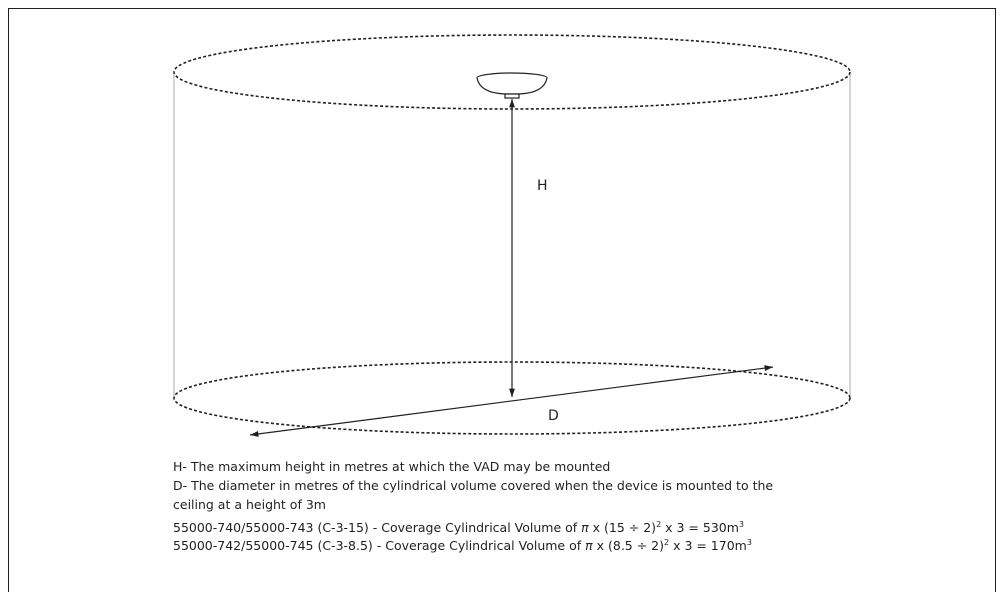 Image resolution: width=1004 pixels, height=592 pixels. I want to click on legend-line: ceiling at a height of 3m, so click(249, 504).